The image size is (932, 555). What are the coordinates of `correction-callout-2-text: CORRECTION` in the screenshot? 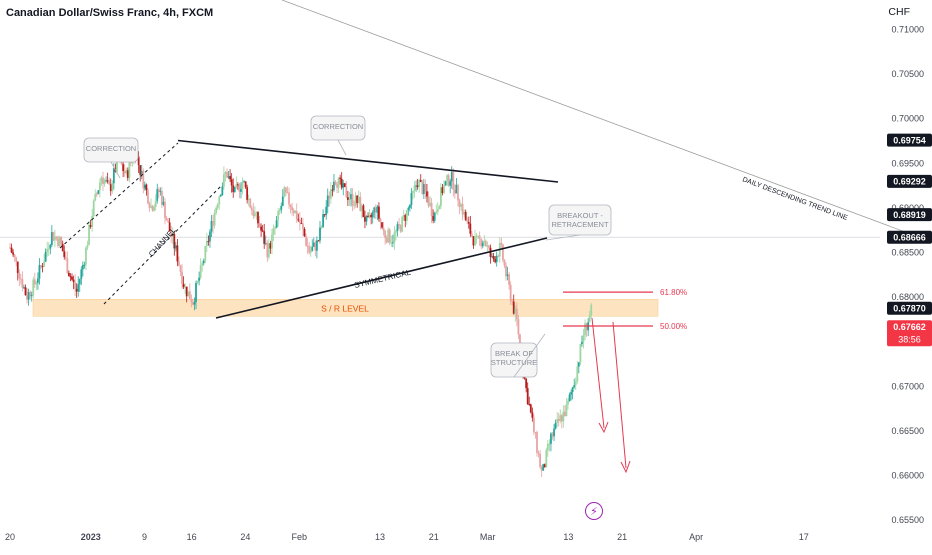 It's located at (338, 126).